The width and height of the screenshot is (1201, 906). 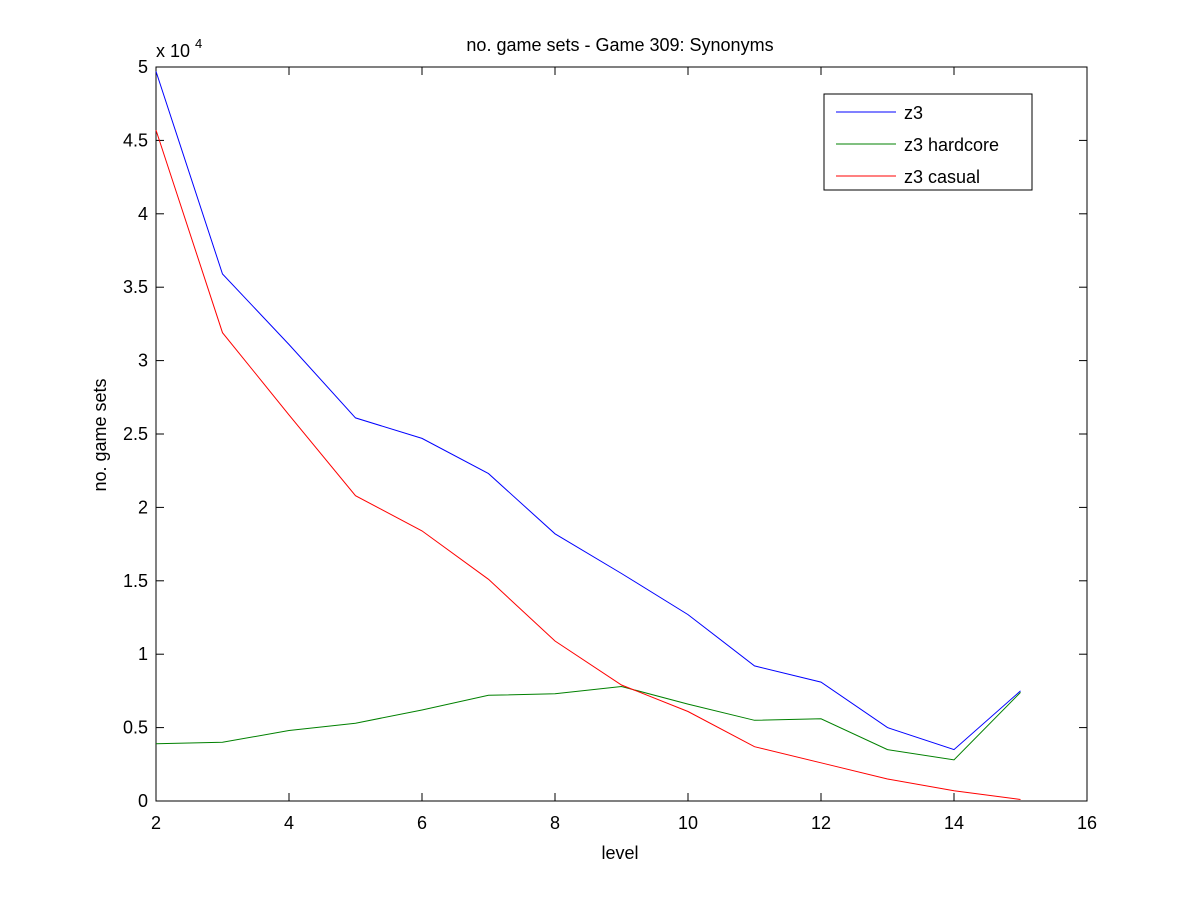 I want to click on y-tick-label: 2.5, so click(x=135, y=434).